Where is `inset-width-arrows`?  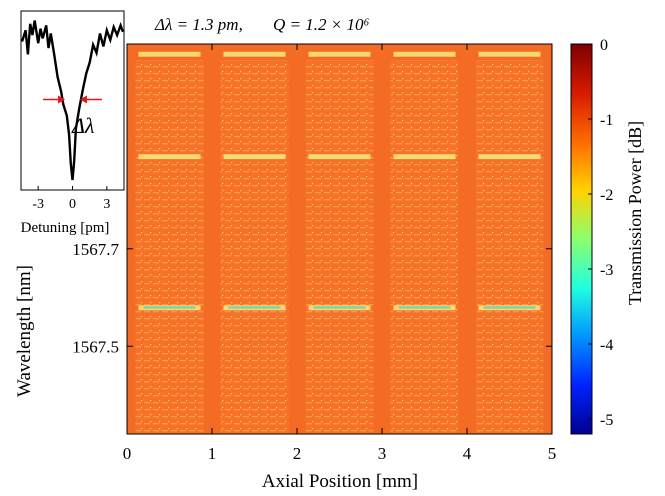
inset-width-arrows is located at coordinates (72, 99).